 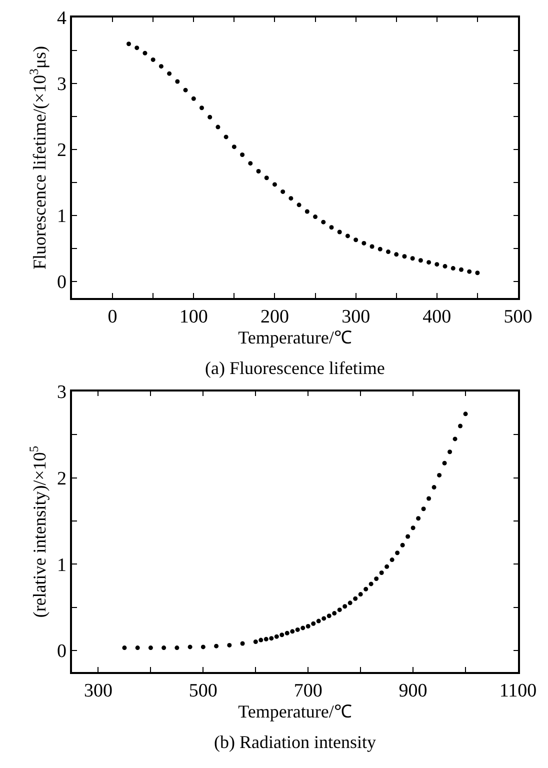 I want to click on y-tick-label: 3, so click(x=61, y=393).